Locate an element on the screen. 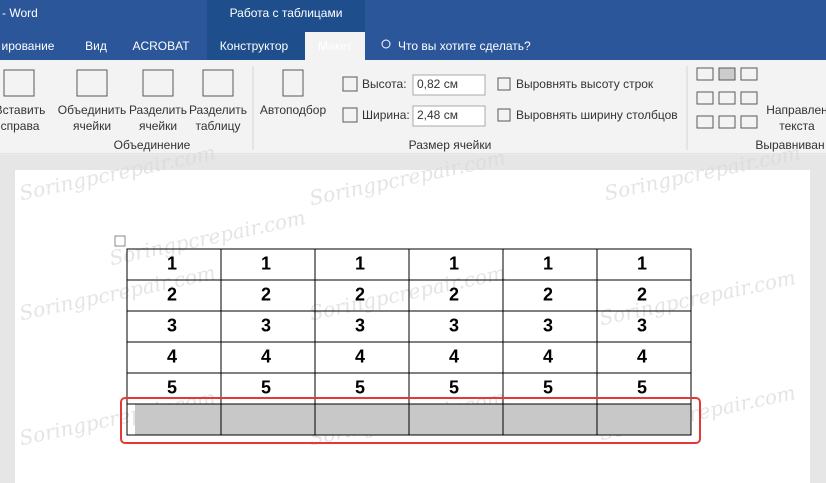  search: Что вы хотите сделать? is located at coordinates (456, 46).